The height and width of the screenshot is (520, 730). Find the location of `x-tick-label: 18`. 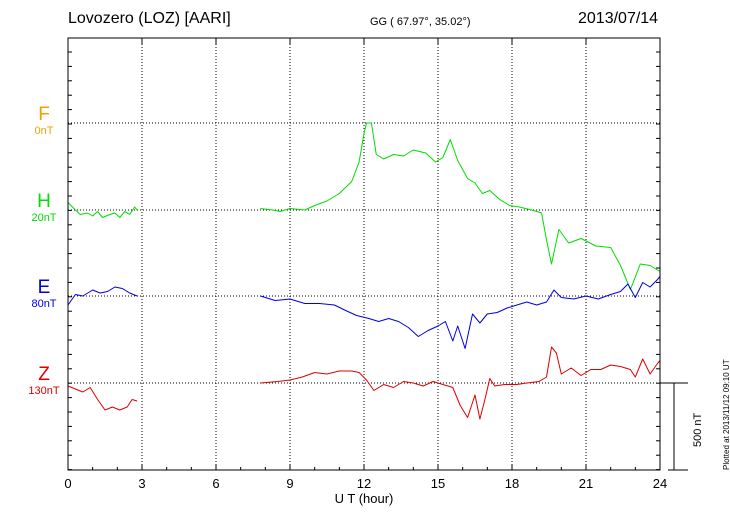

x-tick-label: 18 is located at coordinates (512, 483).